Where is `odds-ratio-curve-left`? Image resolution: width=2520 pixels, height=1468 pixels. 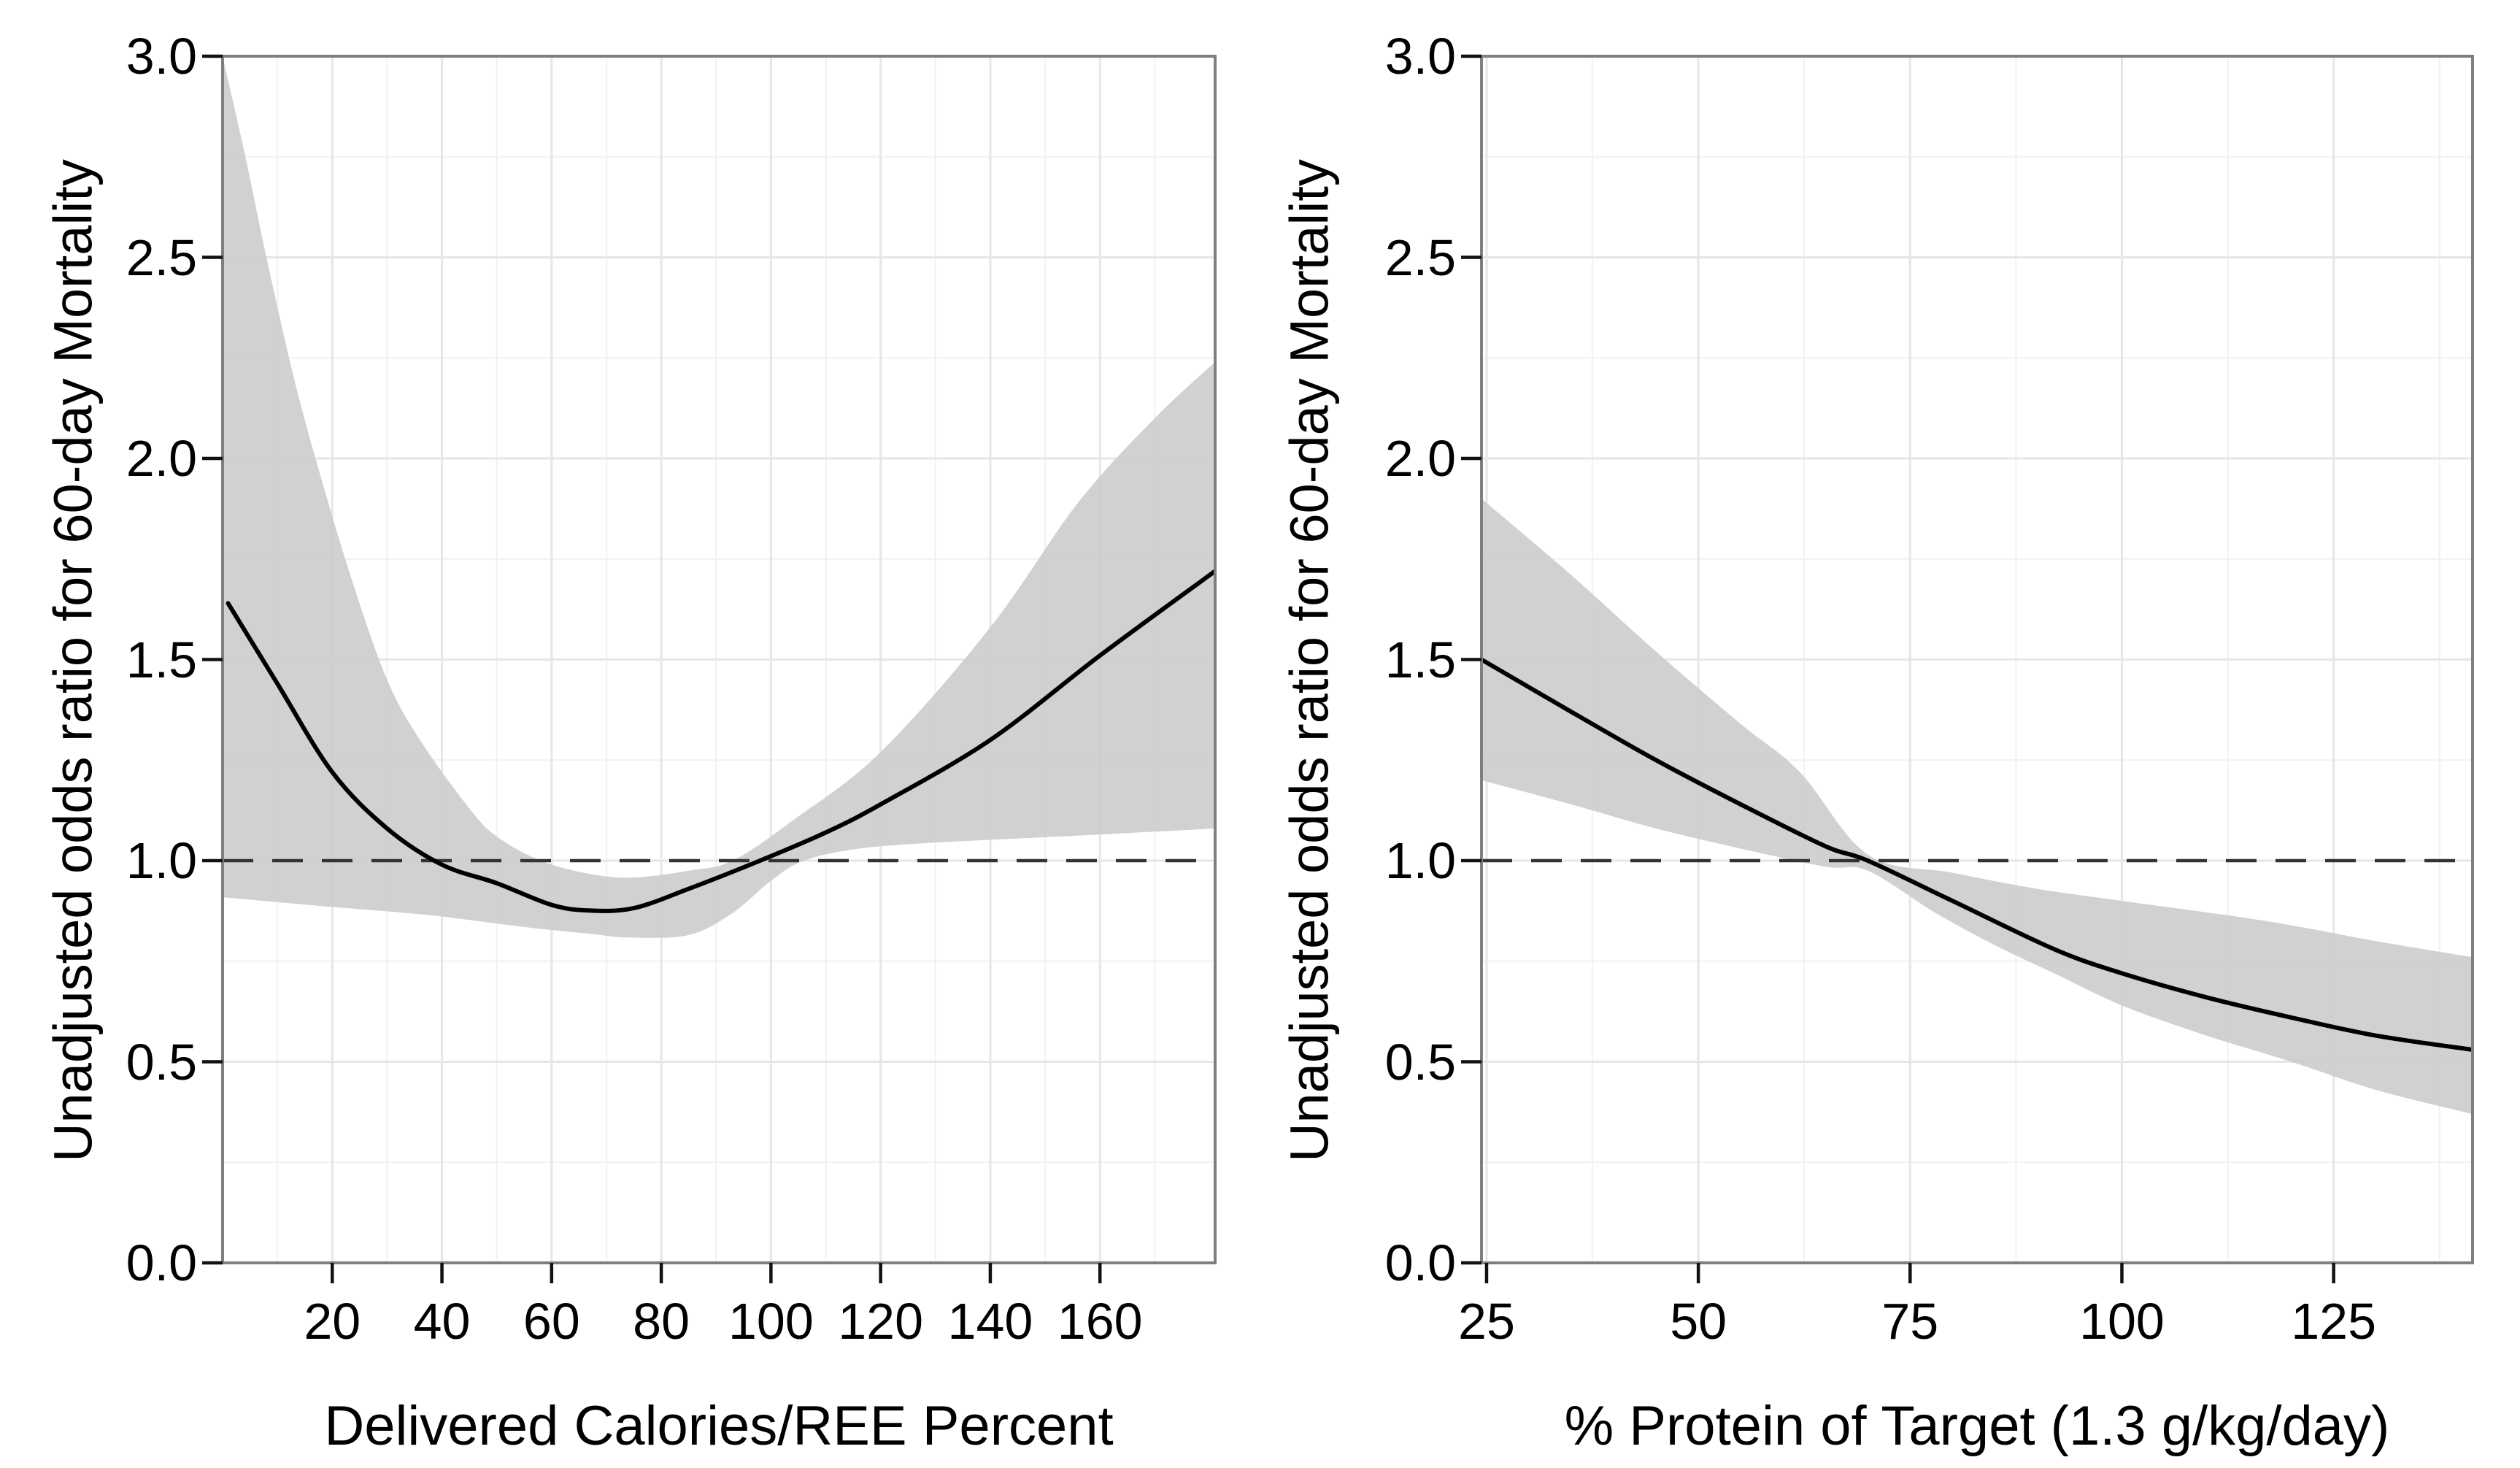
odds-ratio-curve-left is located at coordinates (720, 741).